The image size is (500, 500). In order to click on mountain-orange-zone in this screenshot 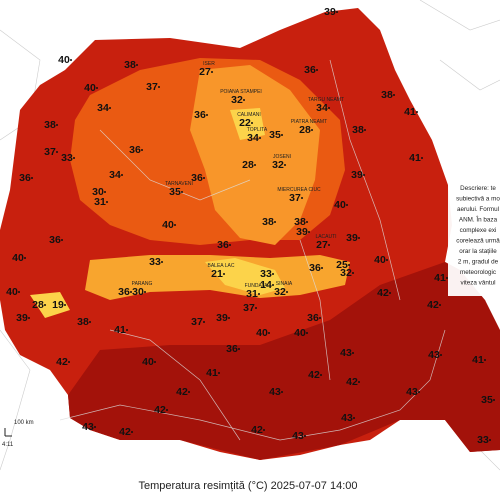, I will do `click(255, 155)`.